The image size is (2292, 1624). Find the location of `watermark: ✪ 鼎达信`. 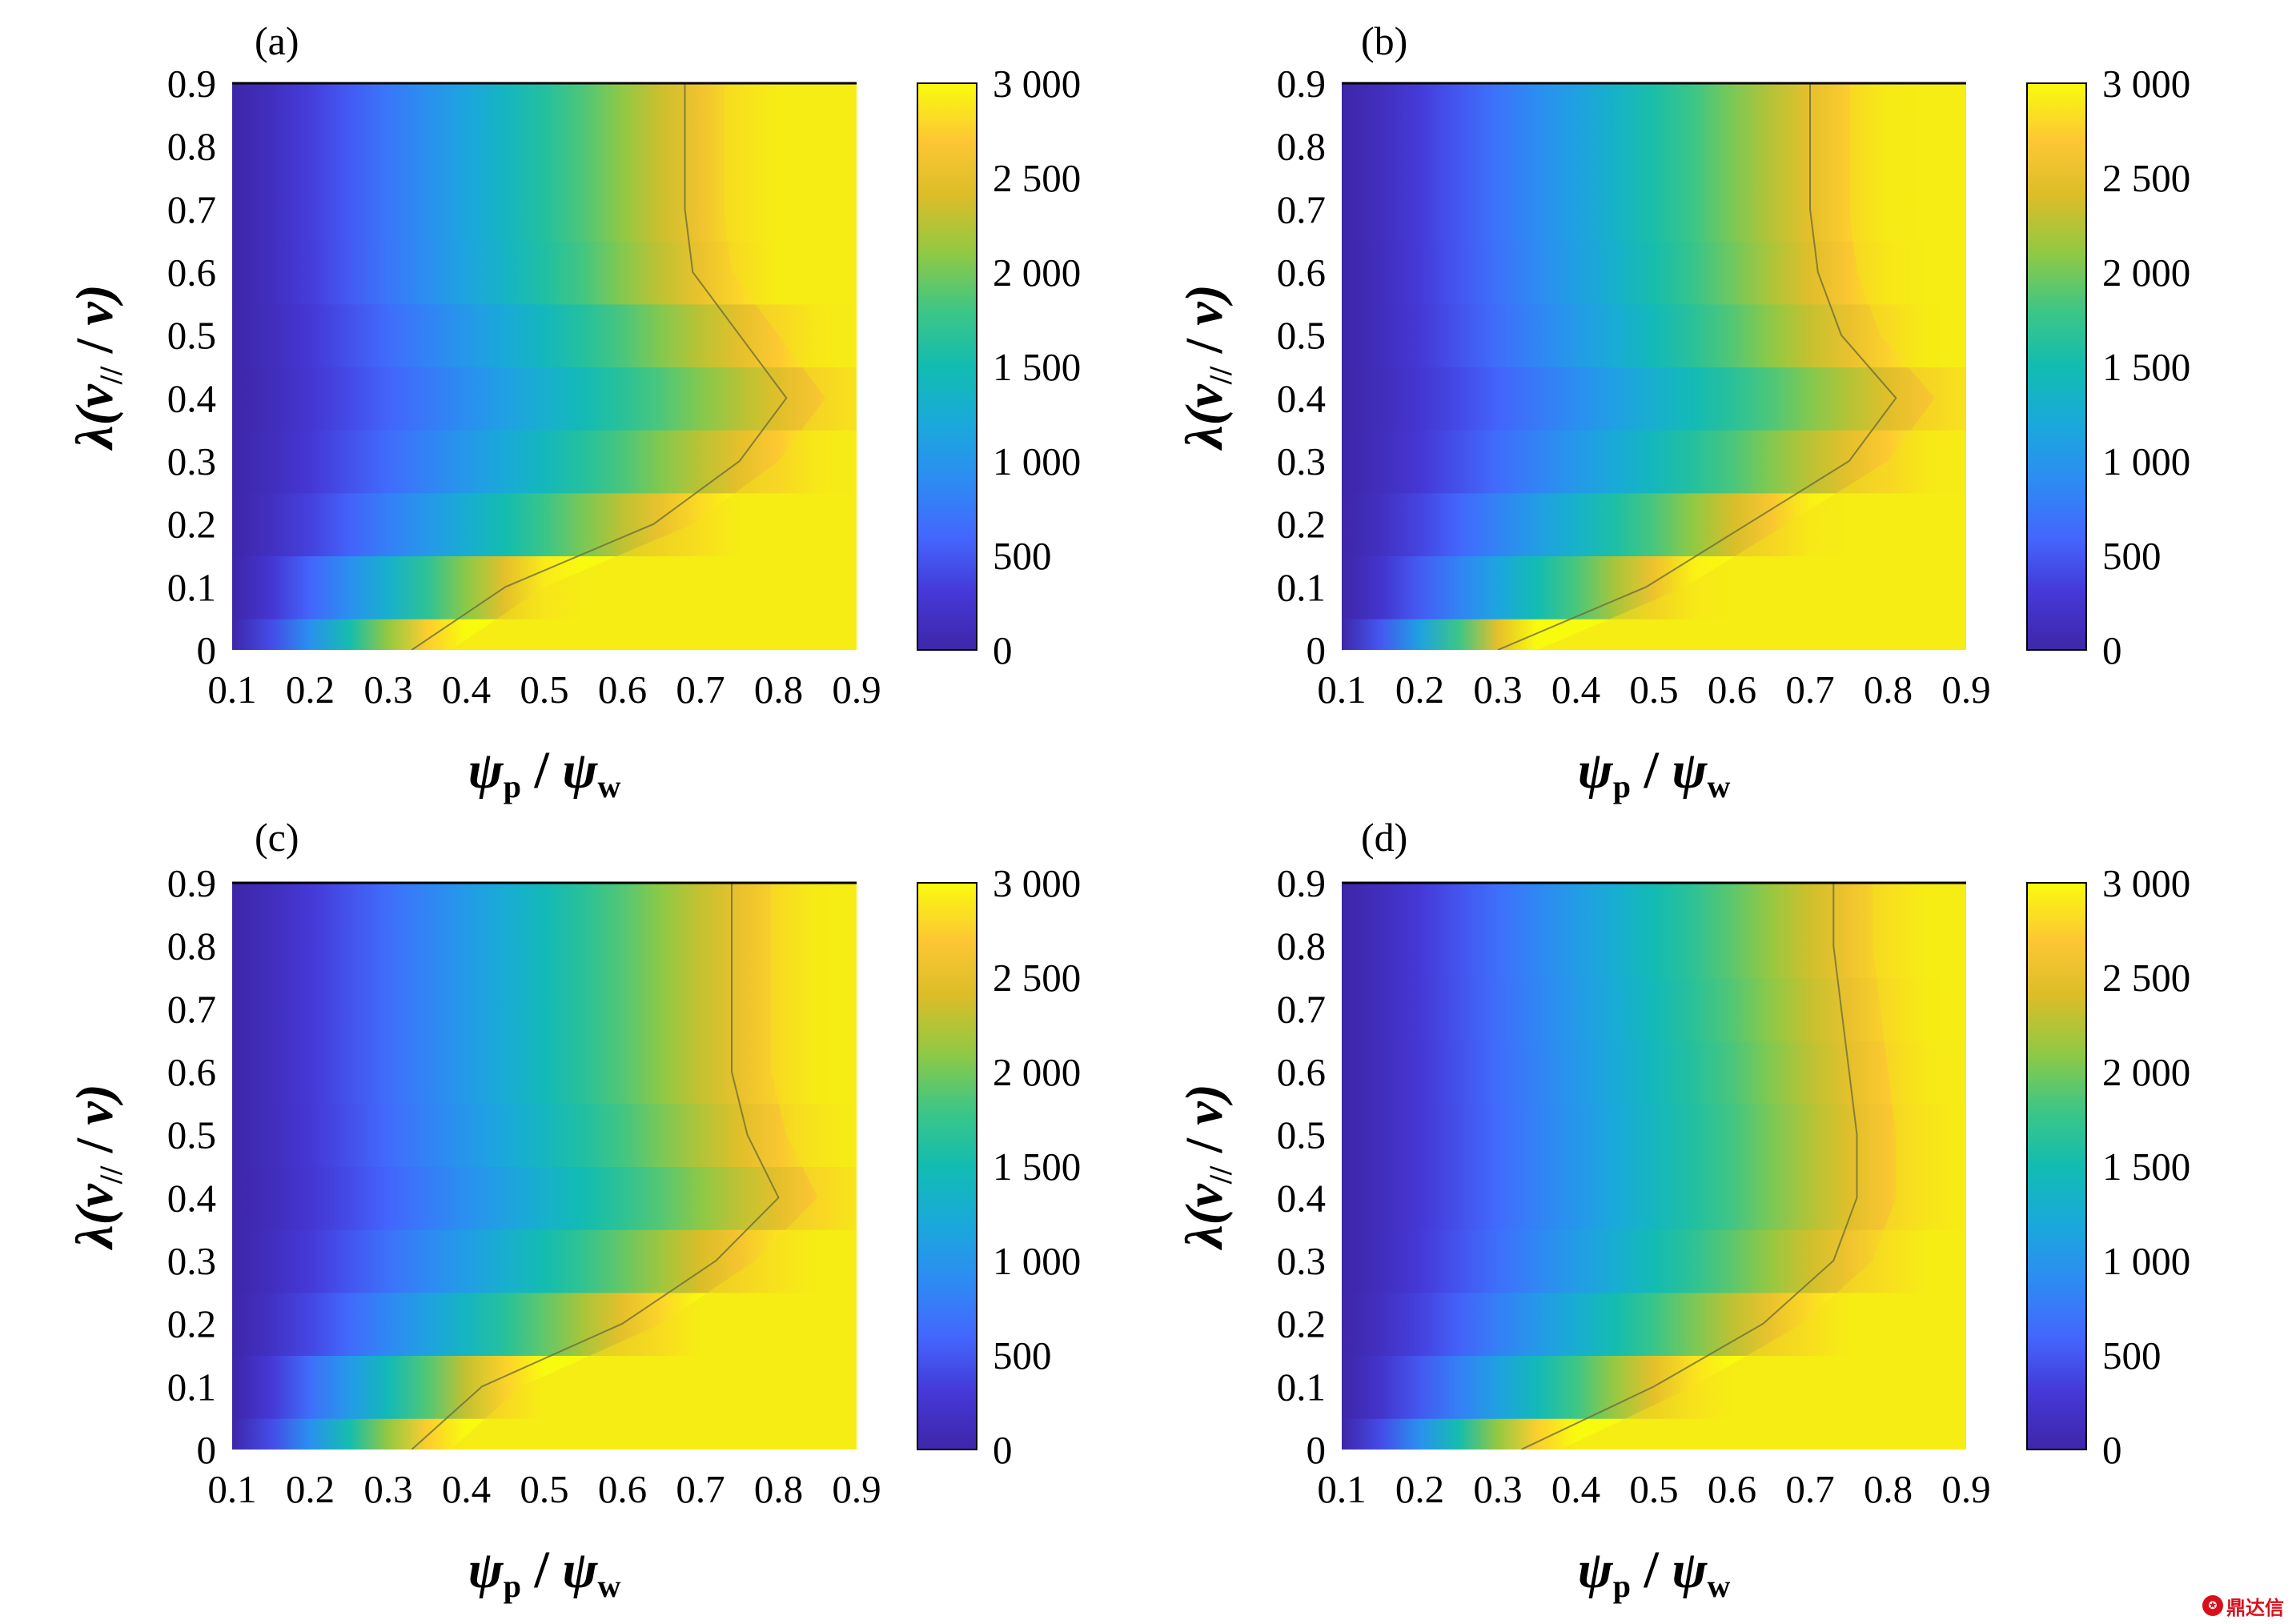

watermark: ✪ 鼎达信 is located at coordinates (2243, 1605).